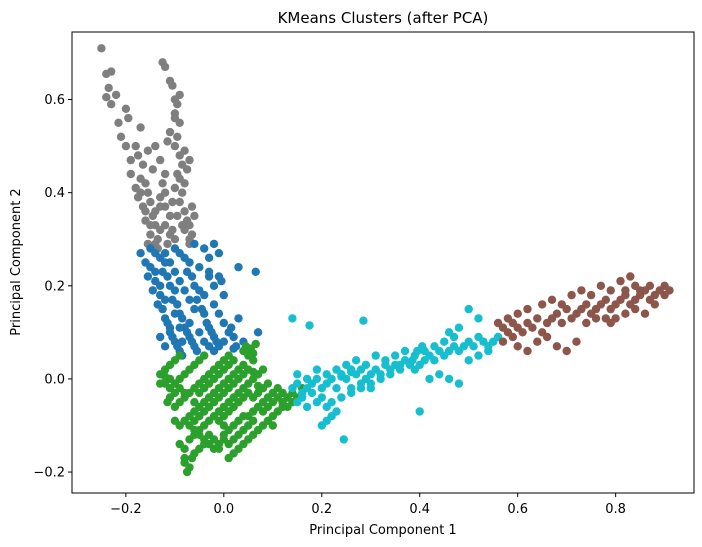  What do you see at coordinates (54, 100) in the screenshot?
I see `y-tick-label: 0.6` at bounding box center [54, 100].